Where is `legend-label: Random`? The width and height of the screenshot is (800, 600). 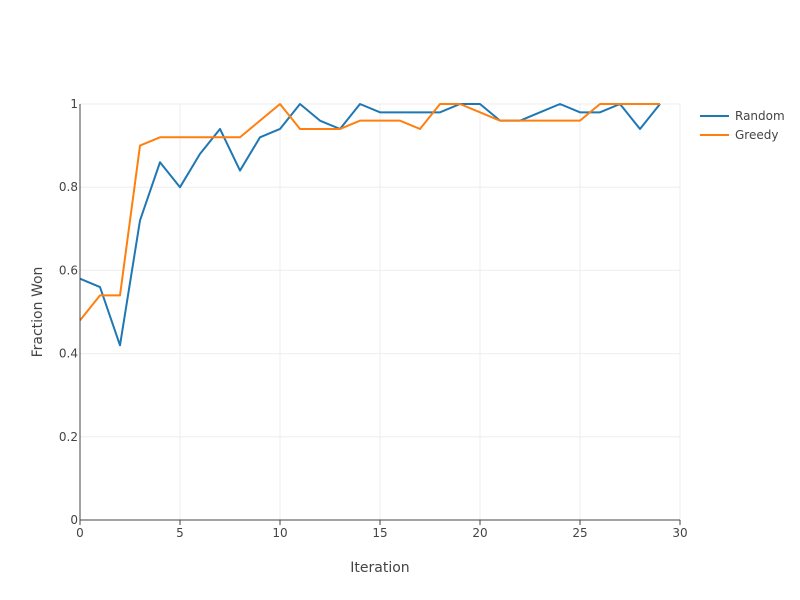
legend-label: Random is located at coordinates (760, 116).